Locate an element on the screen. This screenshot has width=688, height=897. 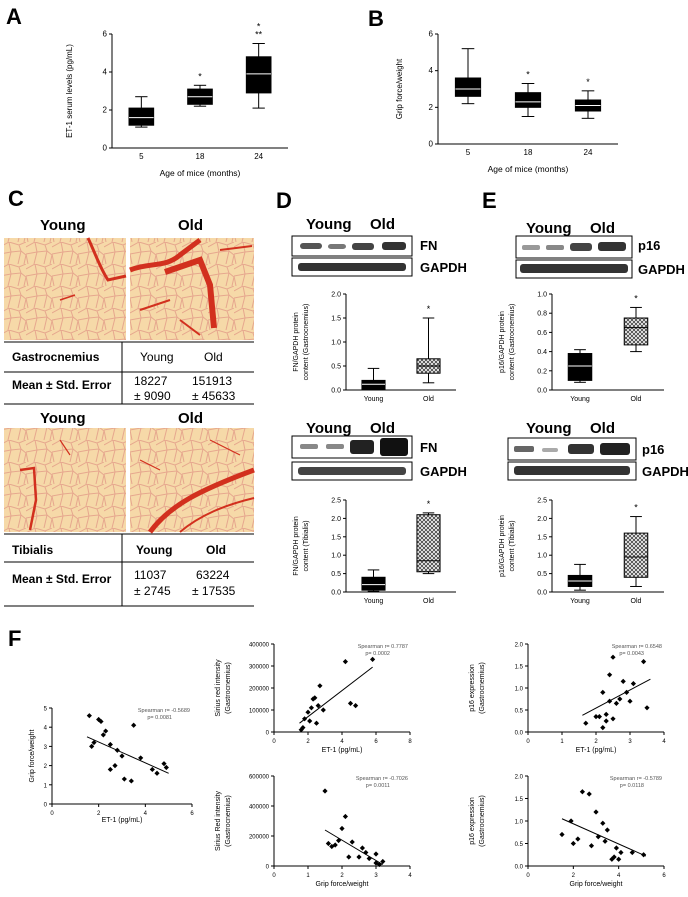
y-tick-label: 300000 is located at coordinates (259, 668).